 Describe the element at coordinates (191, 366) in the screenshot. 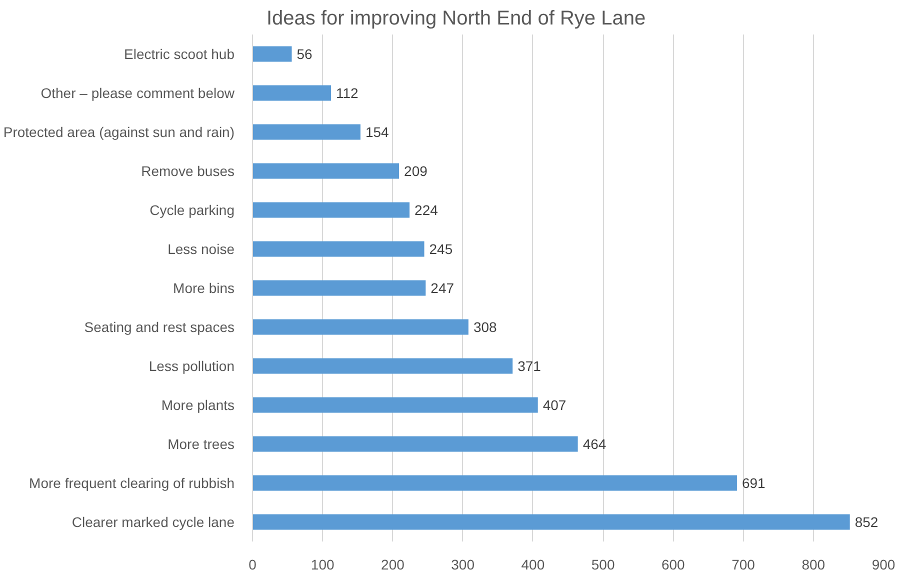

I see `y-tick-label: Less pollution` at that location.